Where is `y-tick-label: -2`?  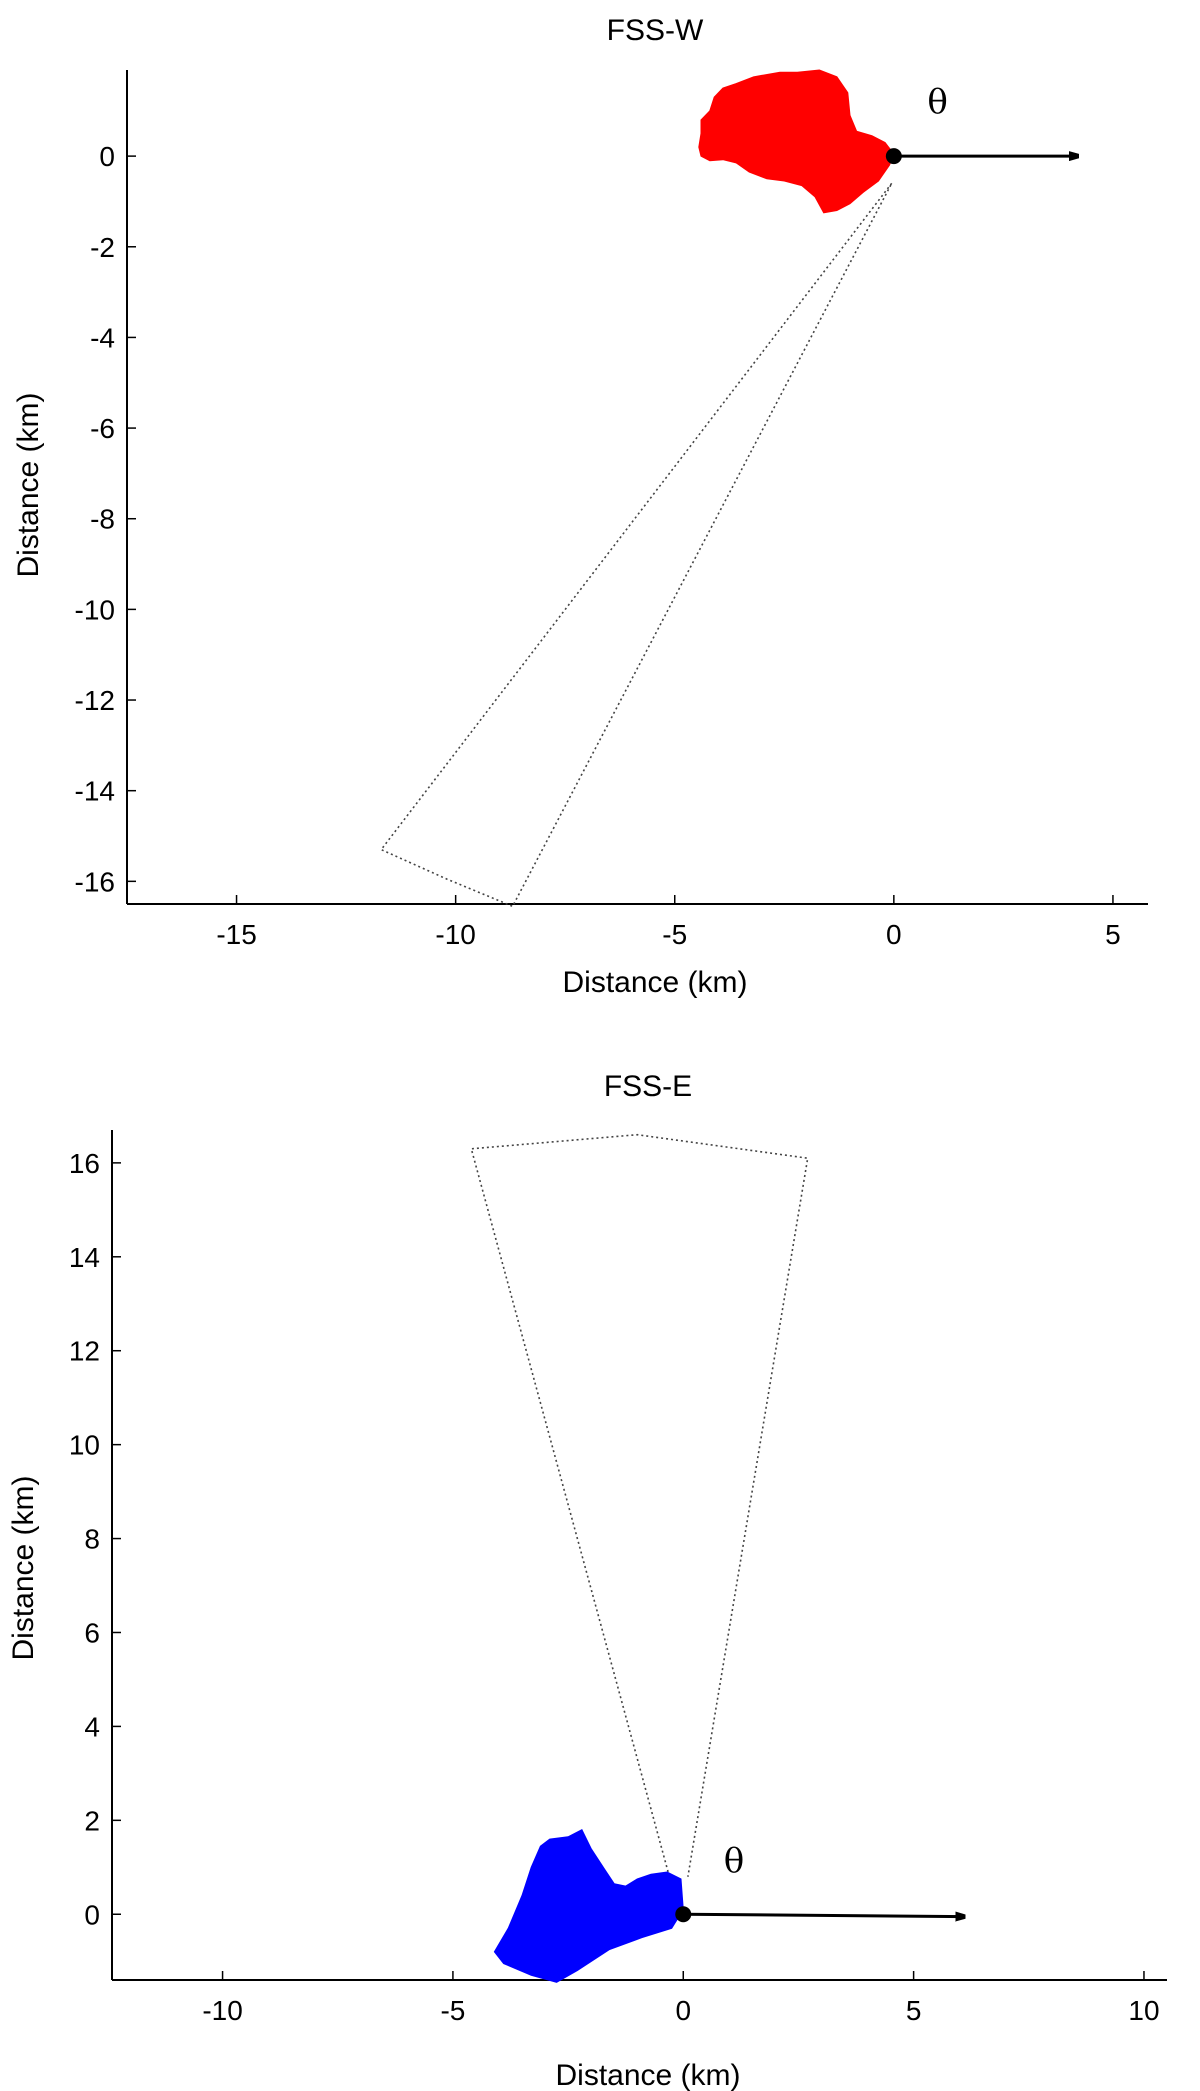 y-tick-label: -2 is located at coordinates (102, 247).